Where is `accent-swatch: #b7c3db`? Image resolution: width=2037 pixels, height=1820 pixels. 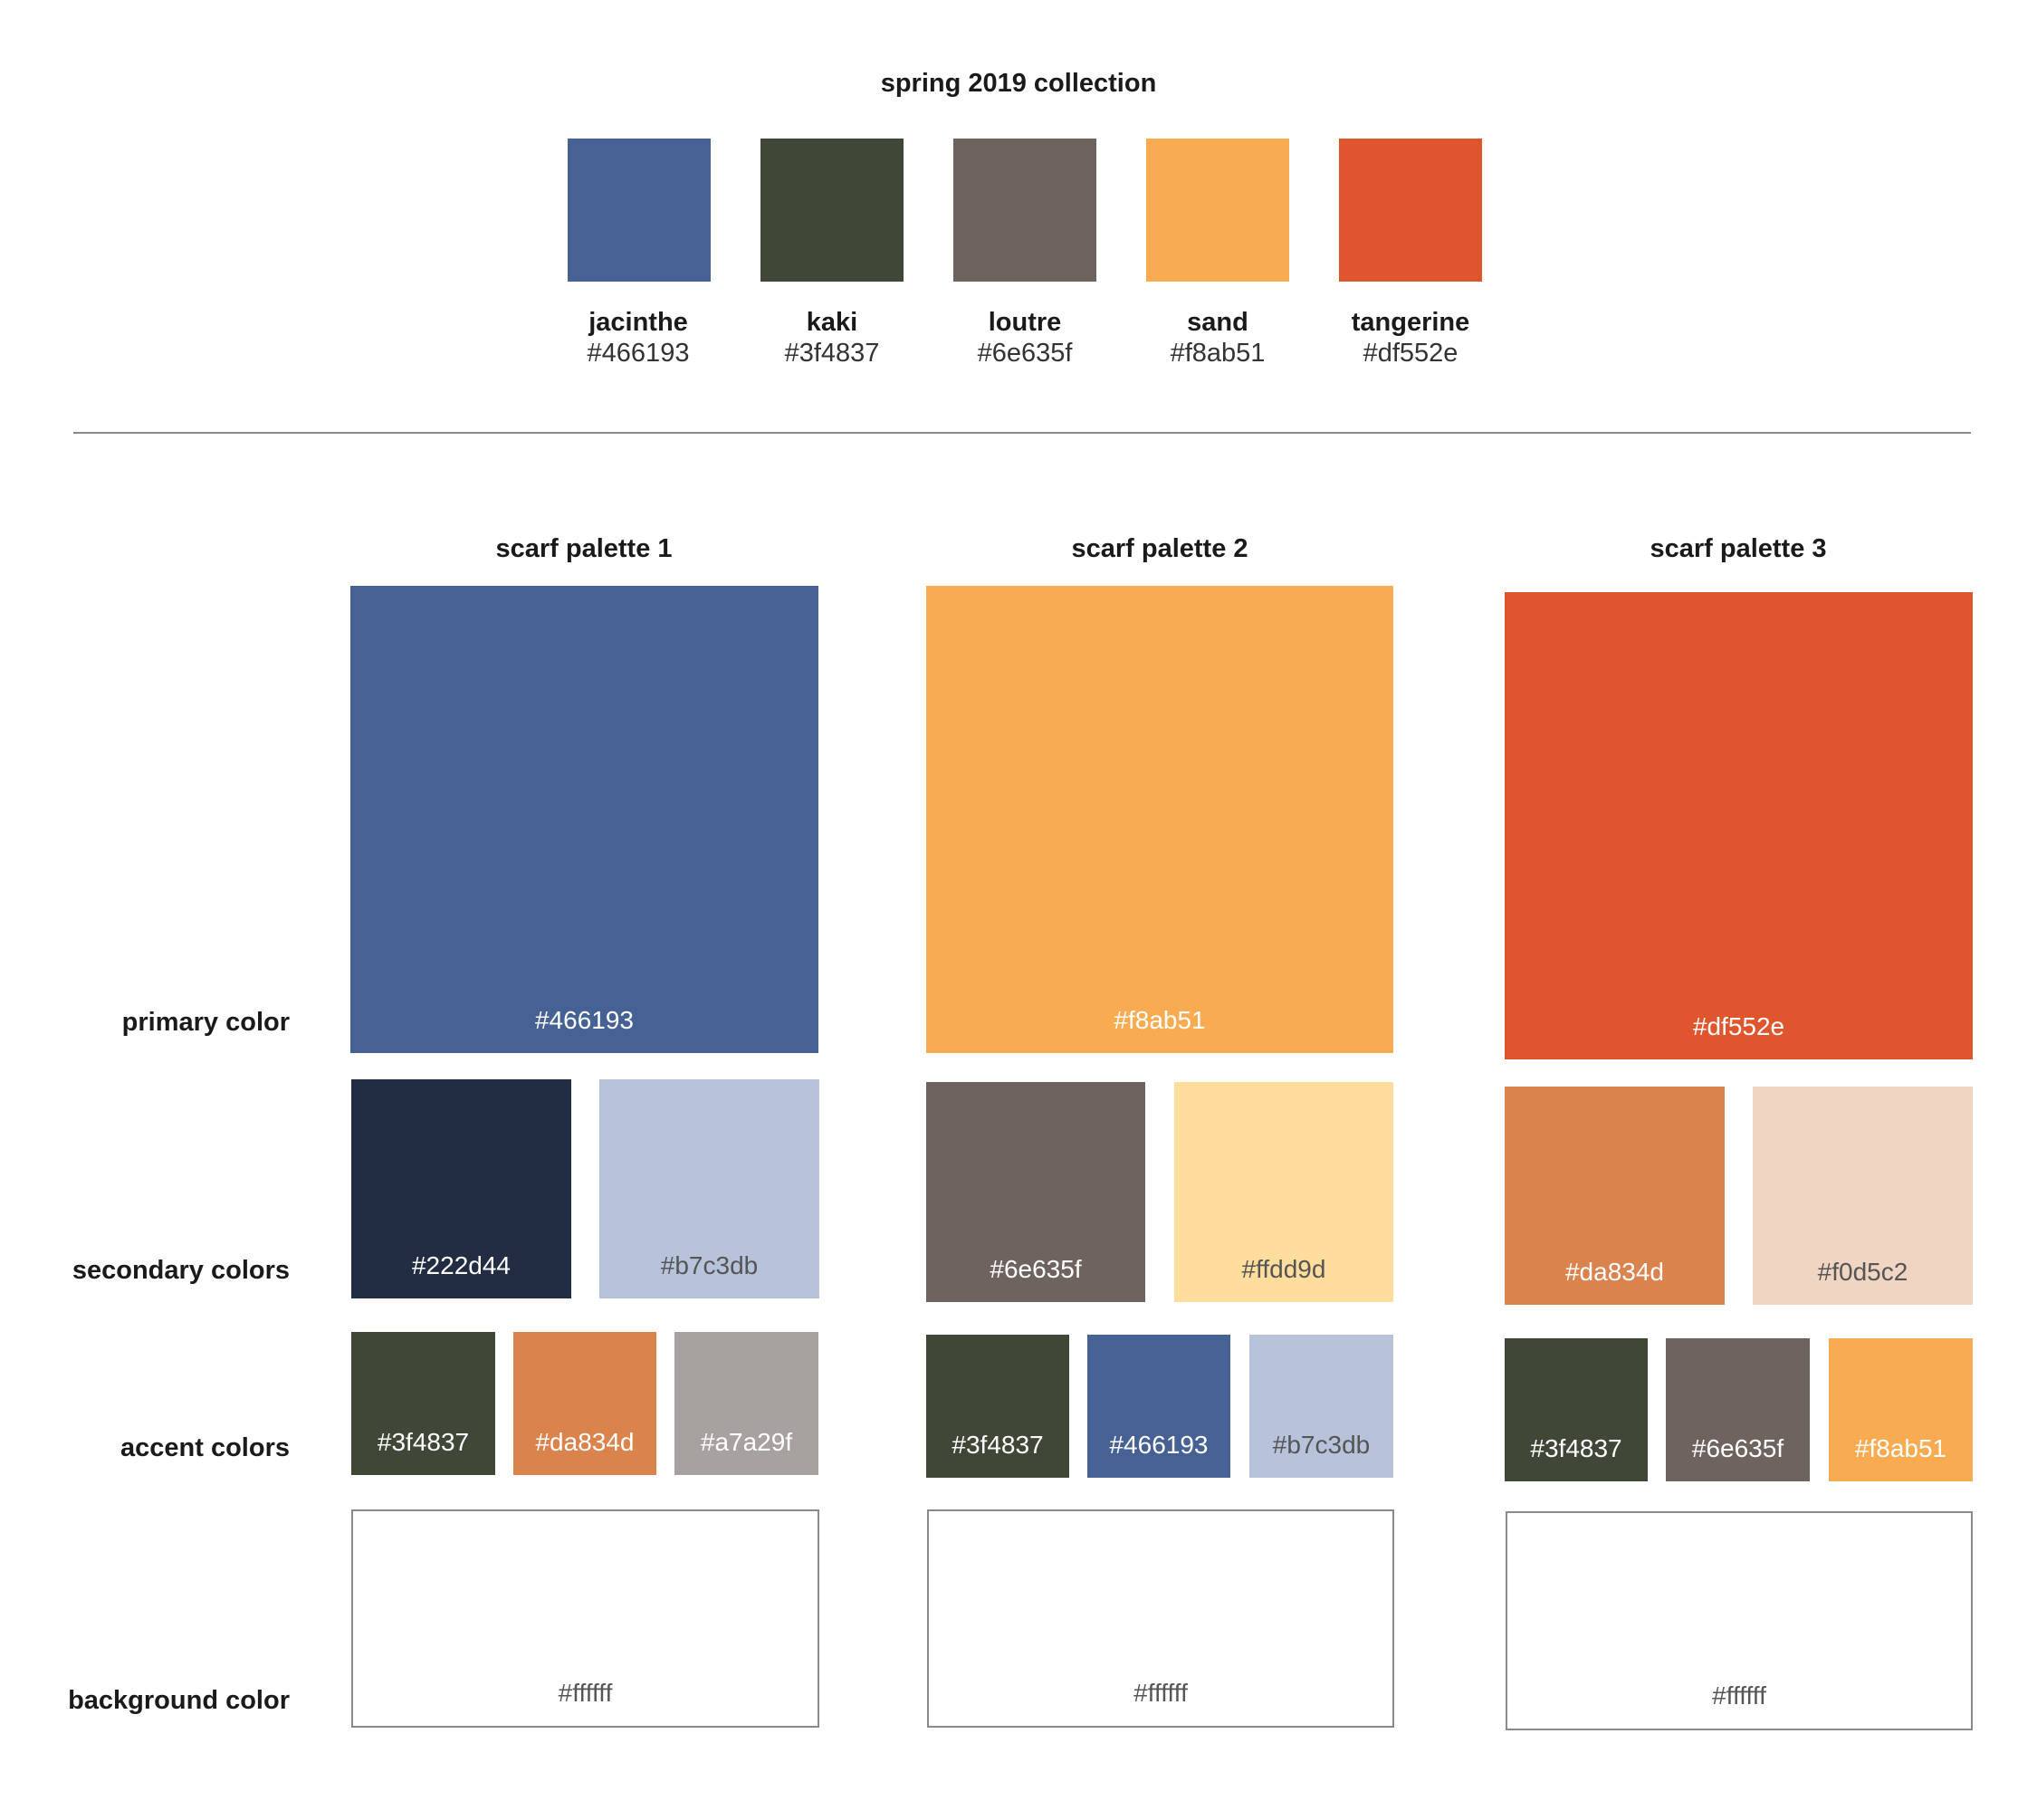 accent-swatch: #b7c3db is located at coordinates (1321, 1407).